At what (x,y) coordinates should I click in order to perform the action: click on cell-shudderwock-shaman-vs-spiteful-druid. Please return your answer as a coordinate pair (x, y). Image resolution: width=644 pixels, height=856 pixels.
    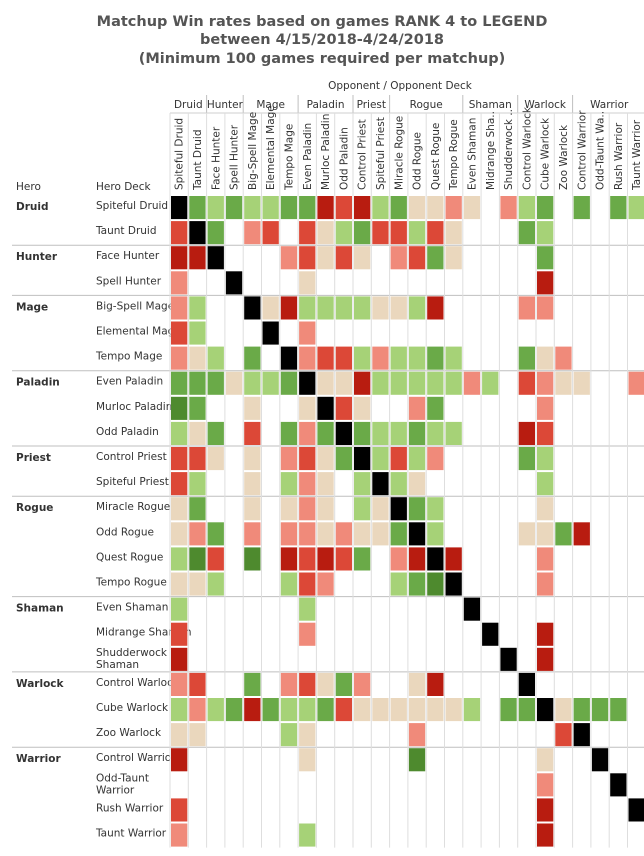
    Looking at the image, I should click on (179, 659).